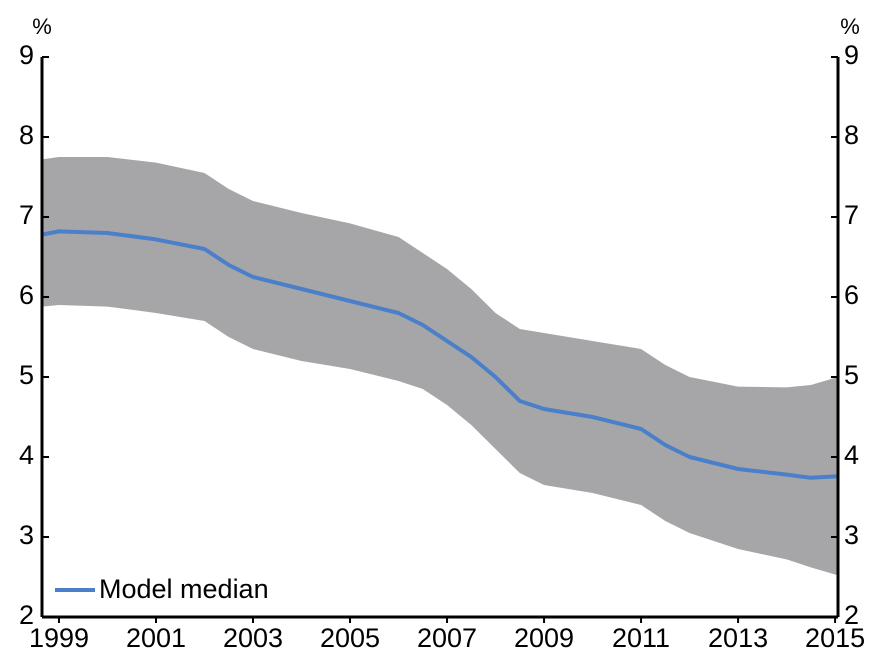  I want to click on y2-tick-label: 8, so click(851, 135).